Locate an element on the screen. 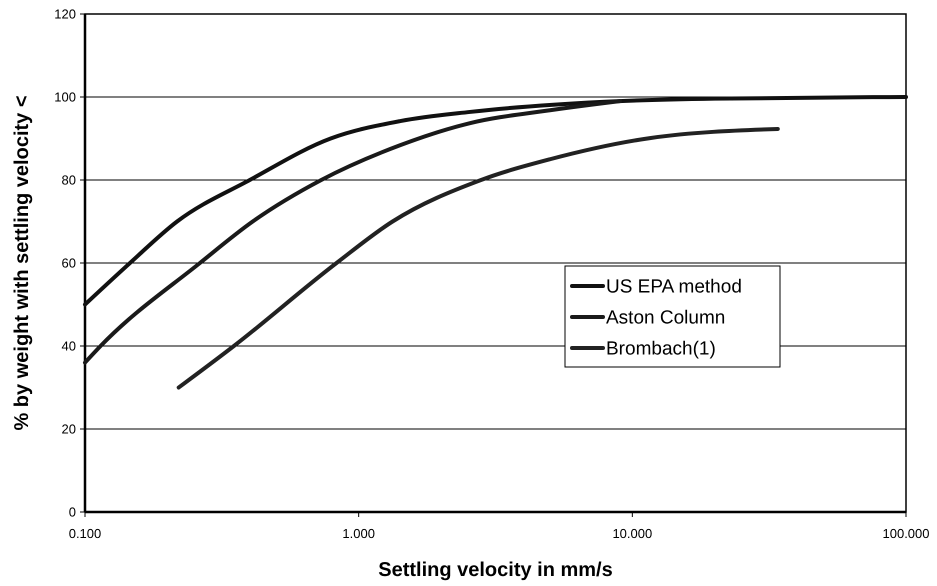 The image size is (937, 586). x-axis-title: Settling velocity in mm/s is located at coordinates (495, 570).